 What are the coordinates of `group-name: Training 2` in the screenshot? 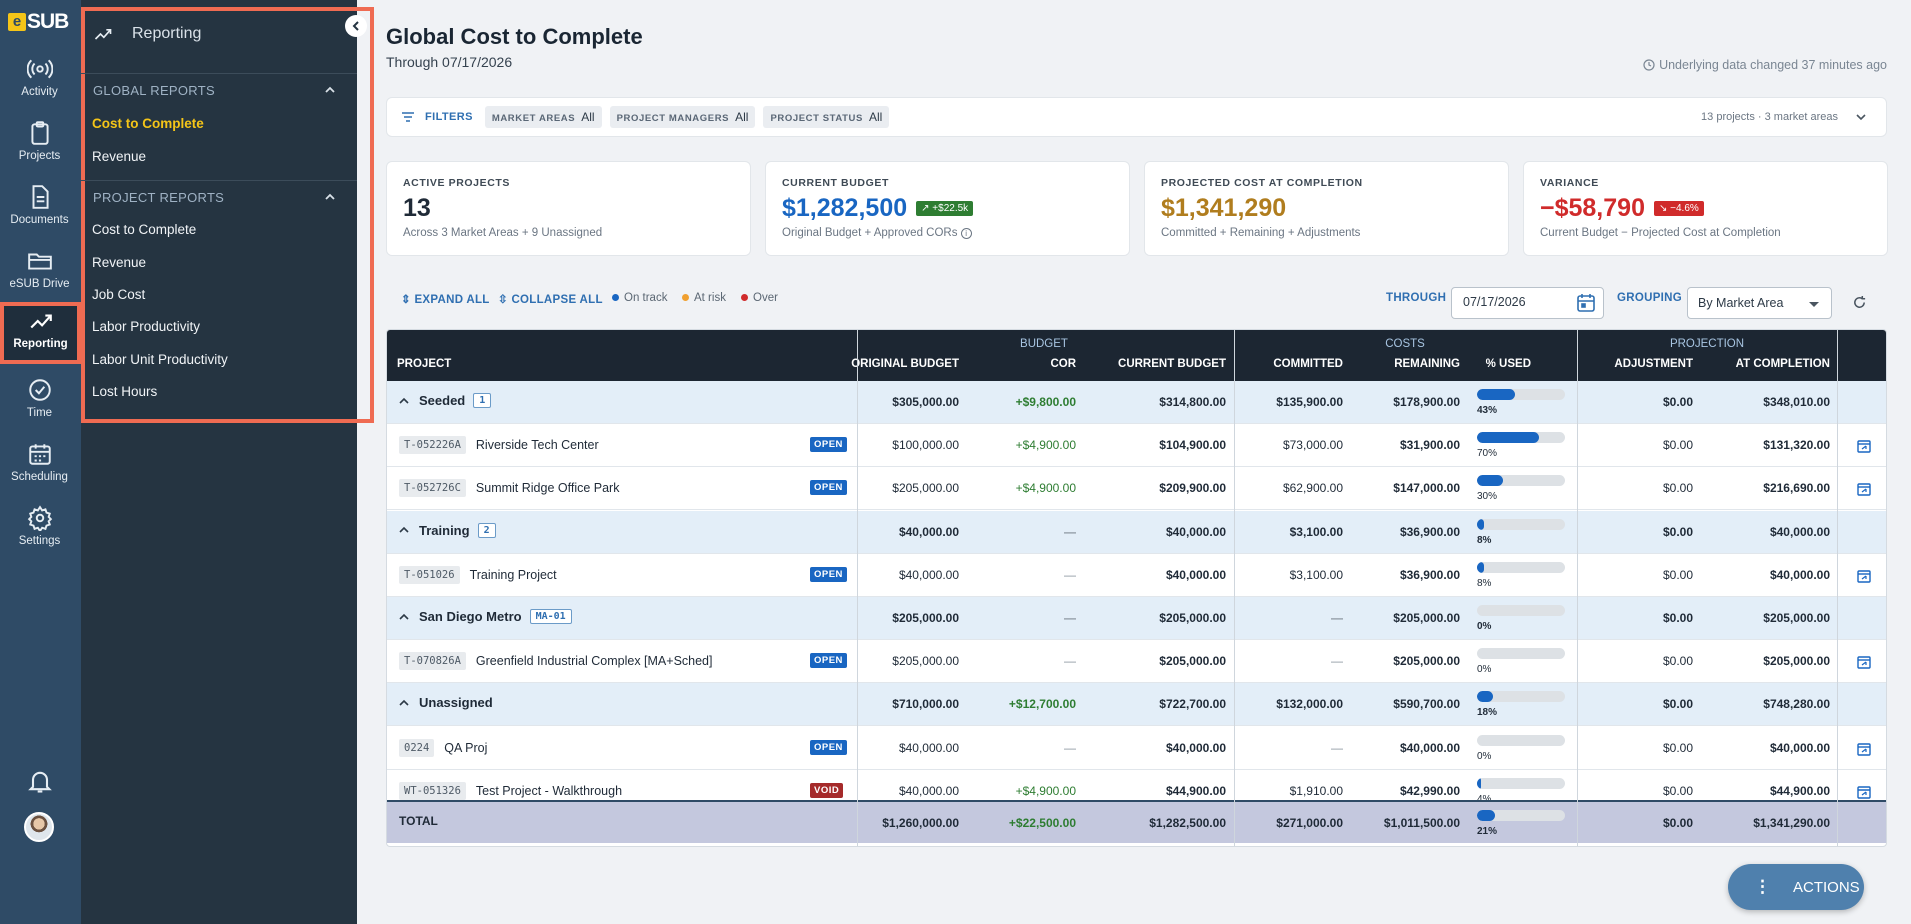 It's located at (447, 530).